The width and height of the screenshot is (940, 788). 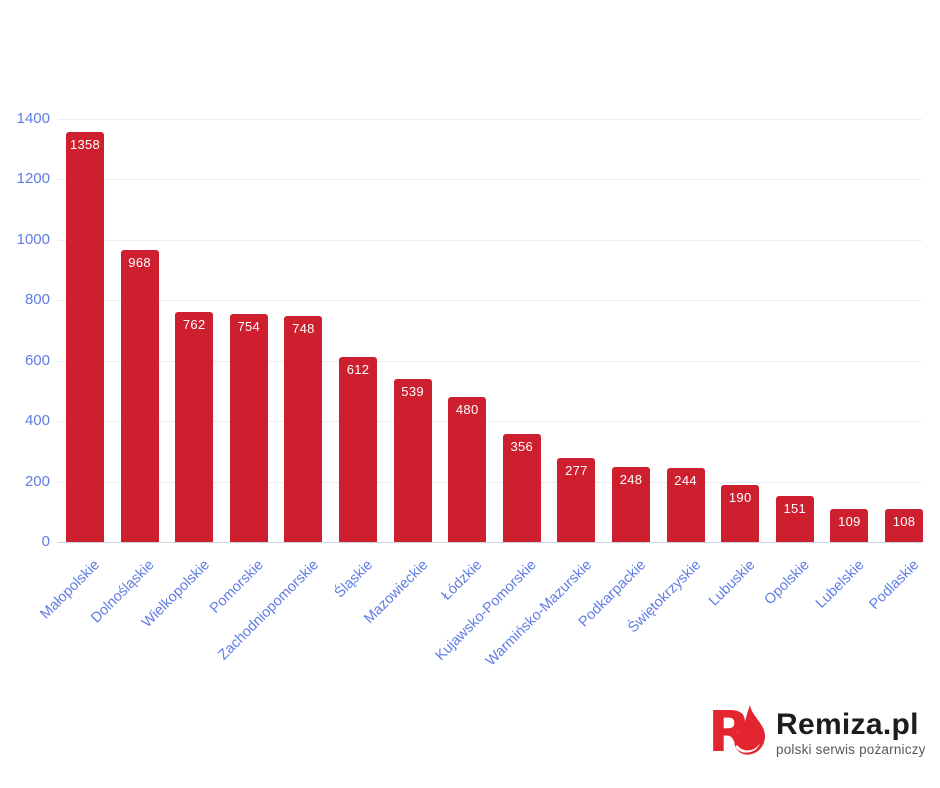 What do you see at coordinates (303, 428) in the screenshot?
I see `bar: 748` at bounding box center [303, 428].